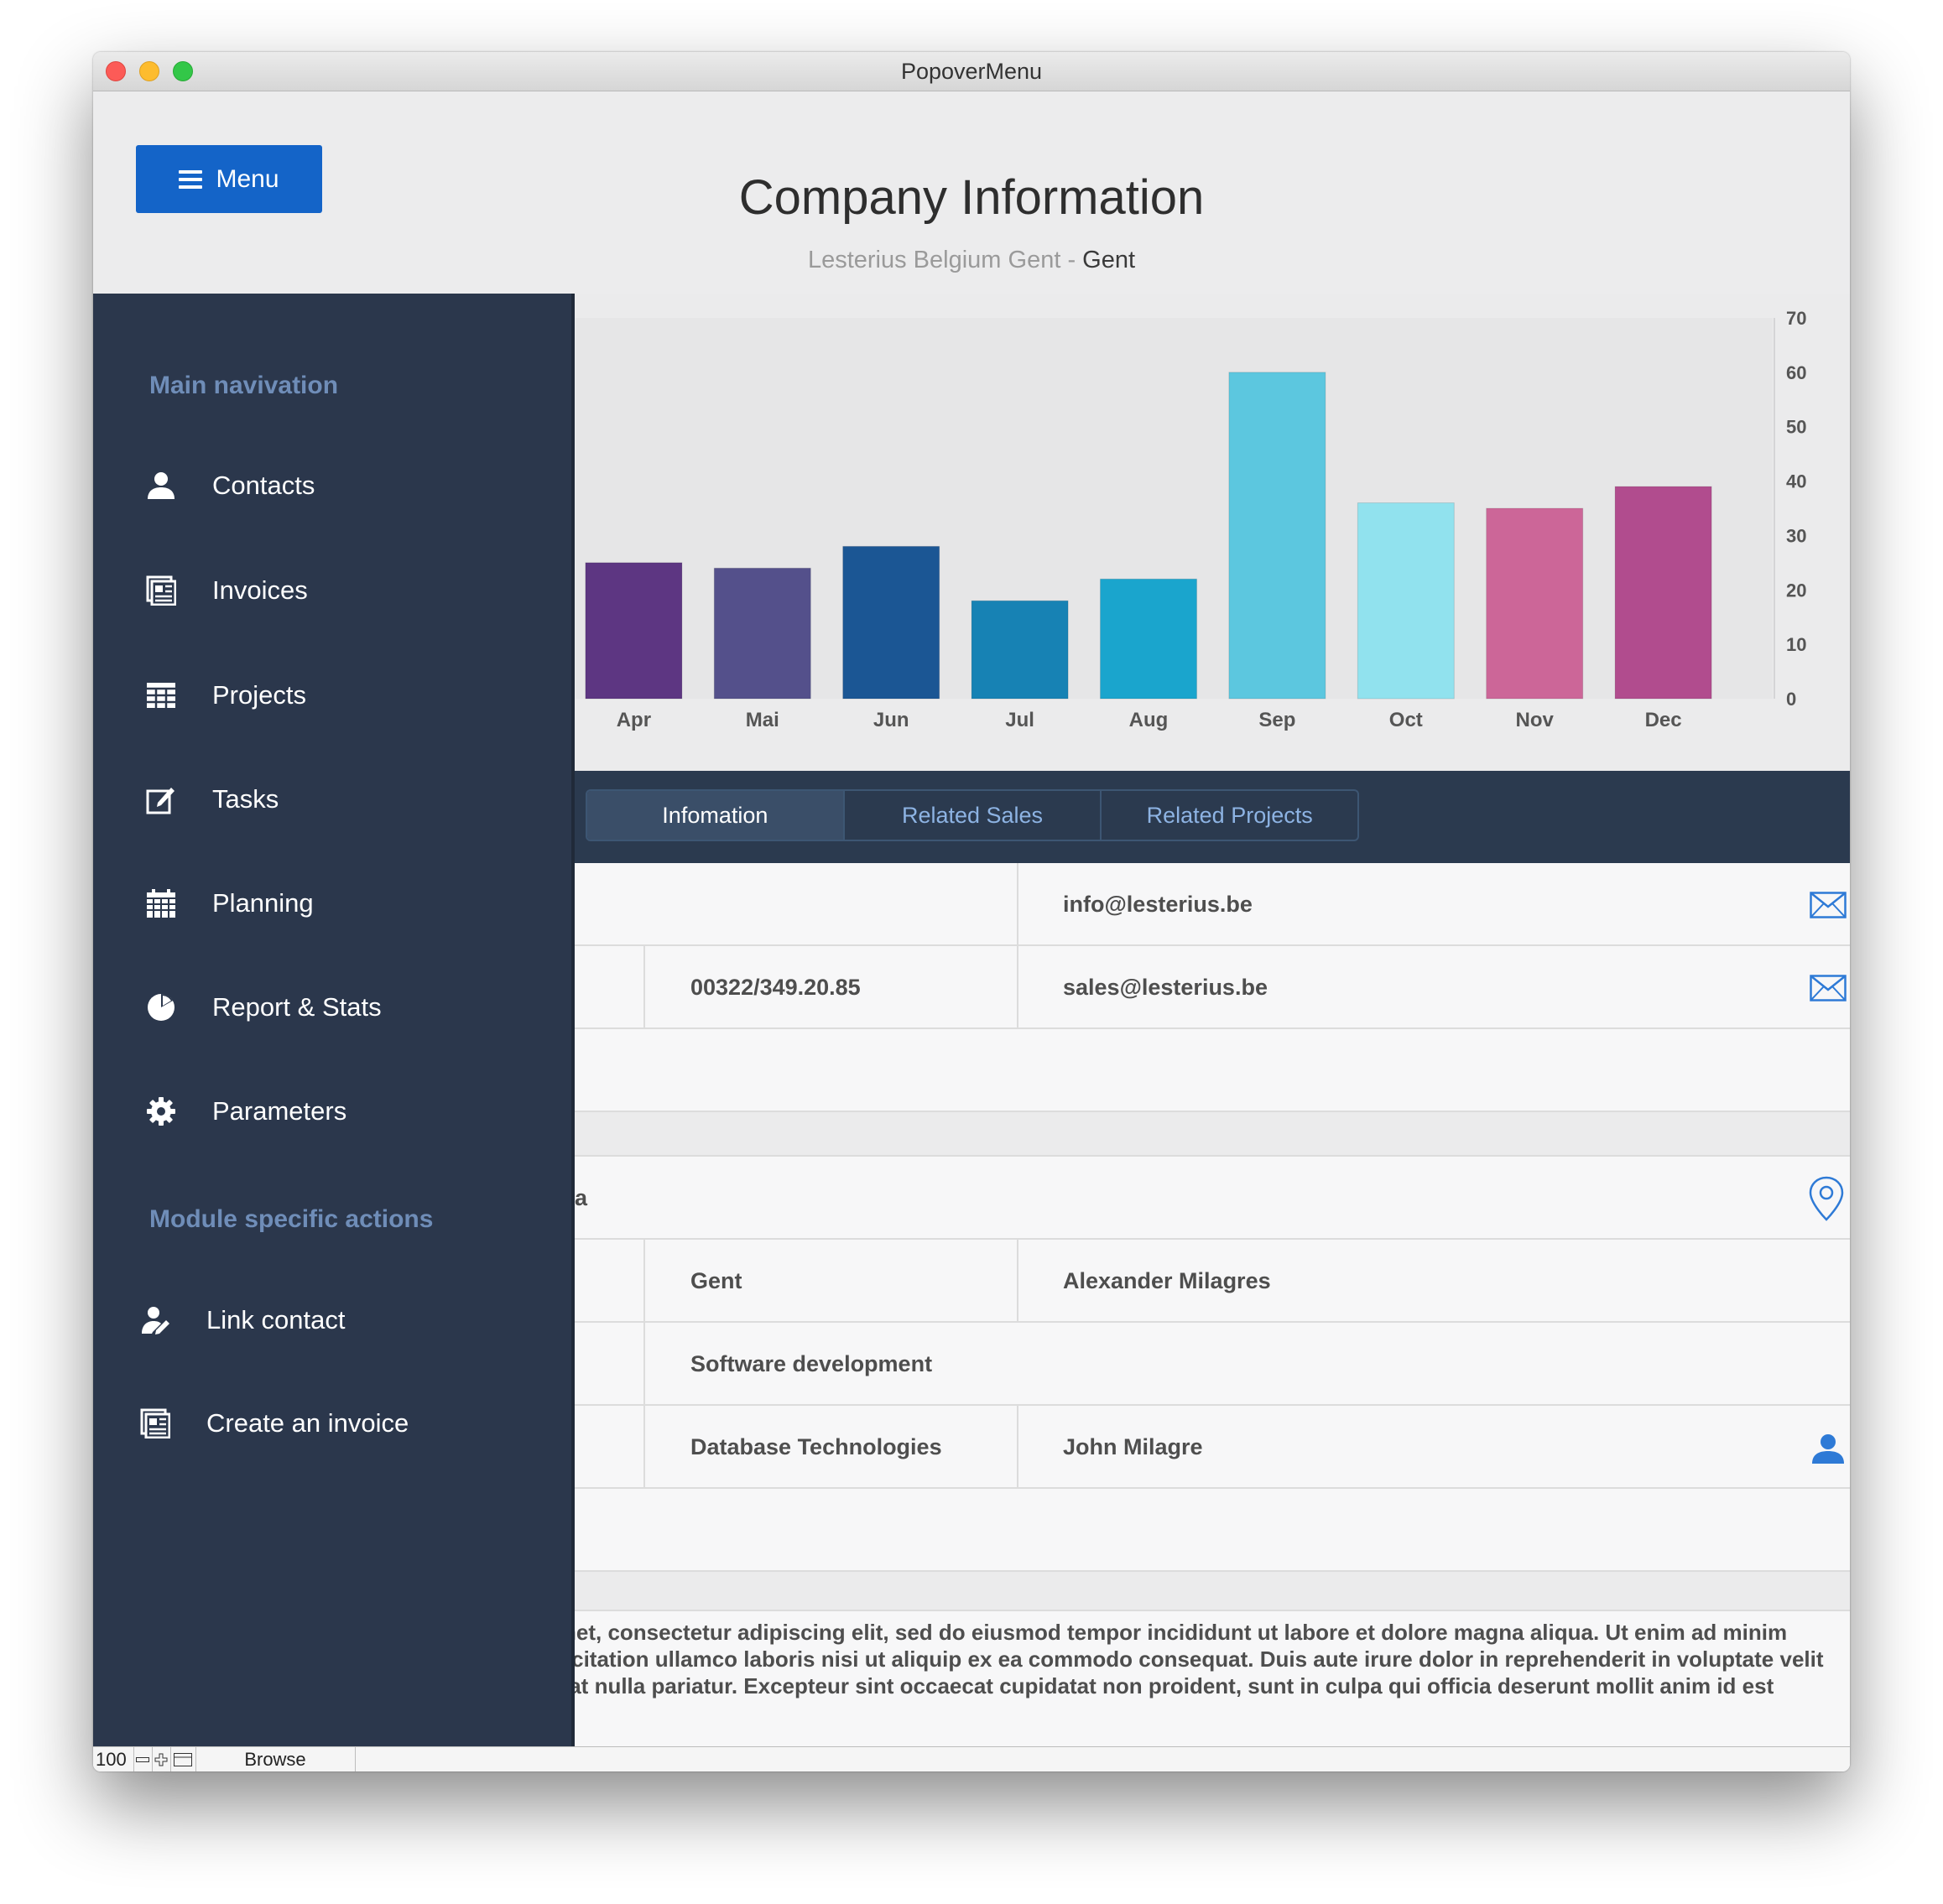 This screenshot has width=1943, height=1904. I want to click on bar-jun, so click(891, 622).